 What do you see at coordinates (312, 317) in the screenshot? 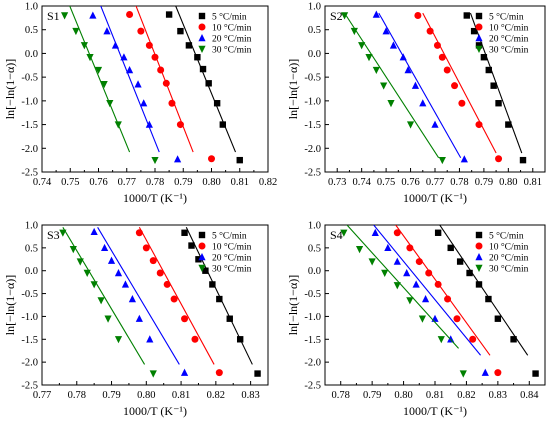
I see `y-tick-label: -1.0` at bounding box center [312, 317].